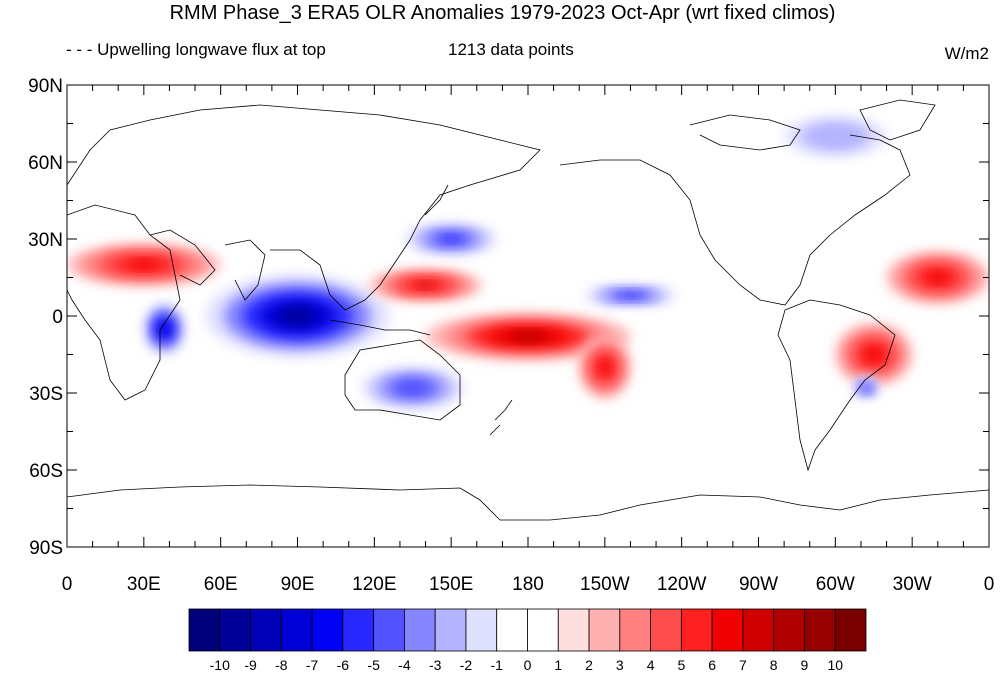 The image size is (1005, 676). I want to click on colorbar-label: 10, so click(835, 665).